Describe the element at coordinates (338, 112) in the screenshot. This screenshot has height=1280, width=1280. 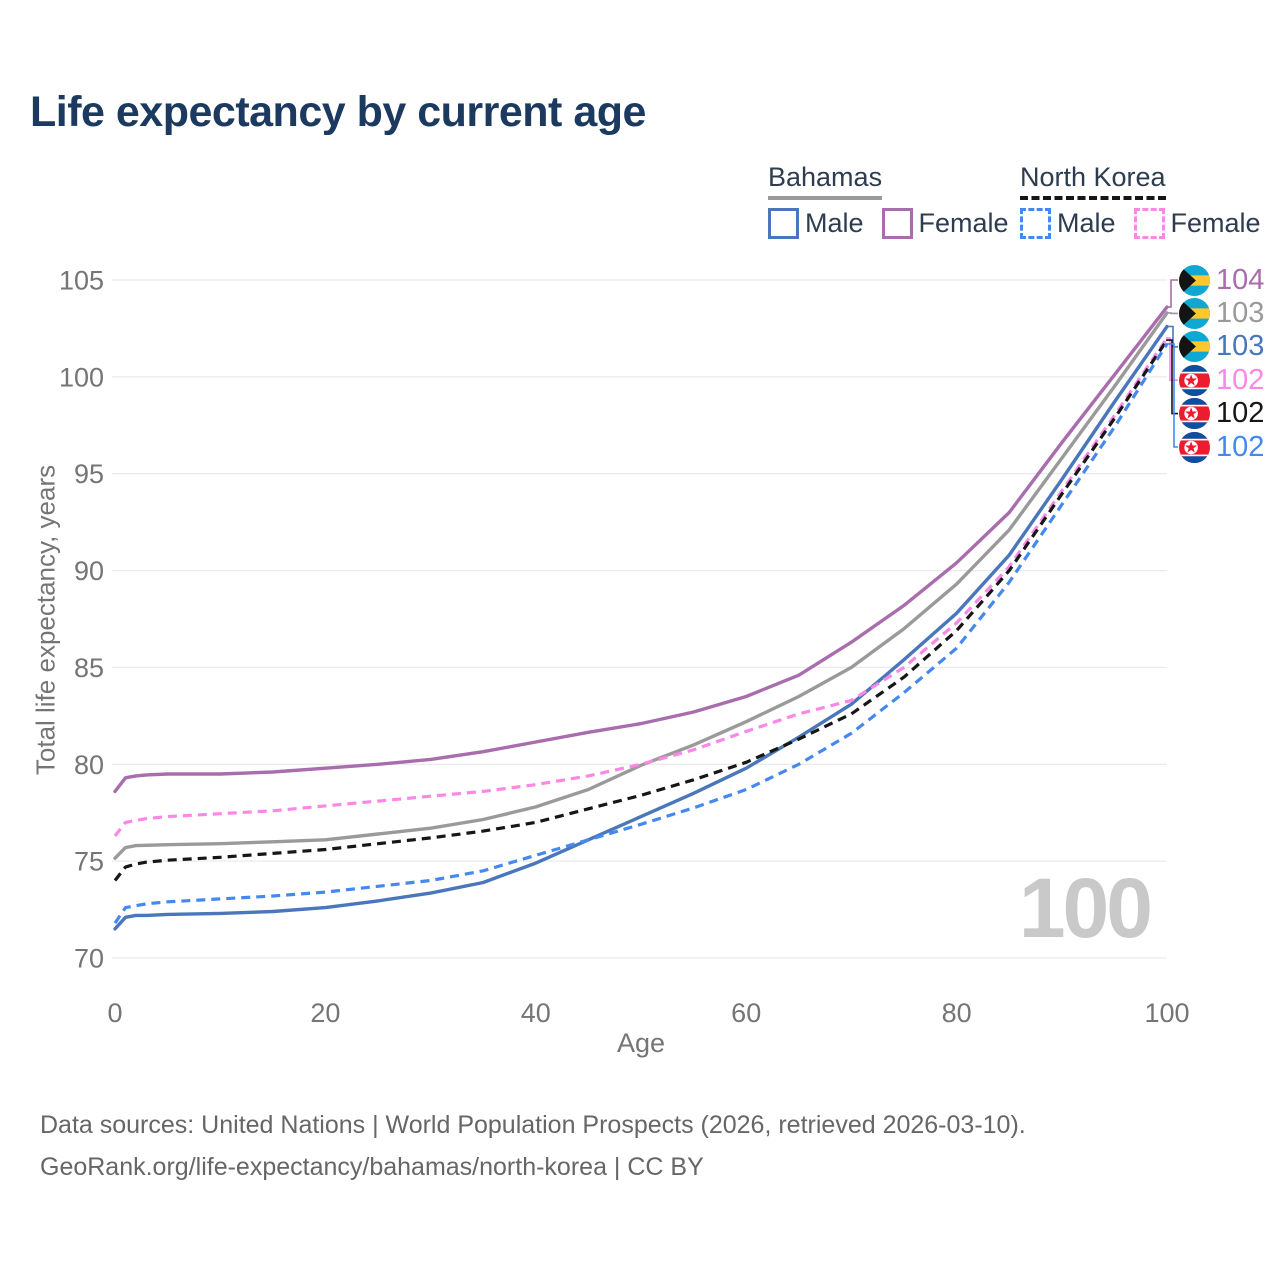
I see `page-title: Life expectancy by current age` at that location.